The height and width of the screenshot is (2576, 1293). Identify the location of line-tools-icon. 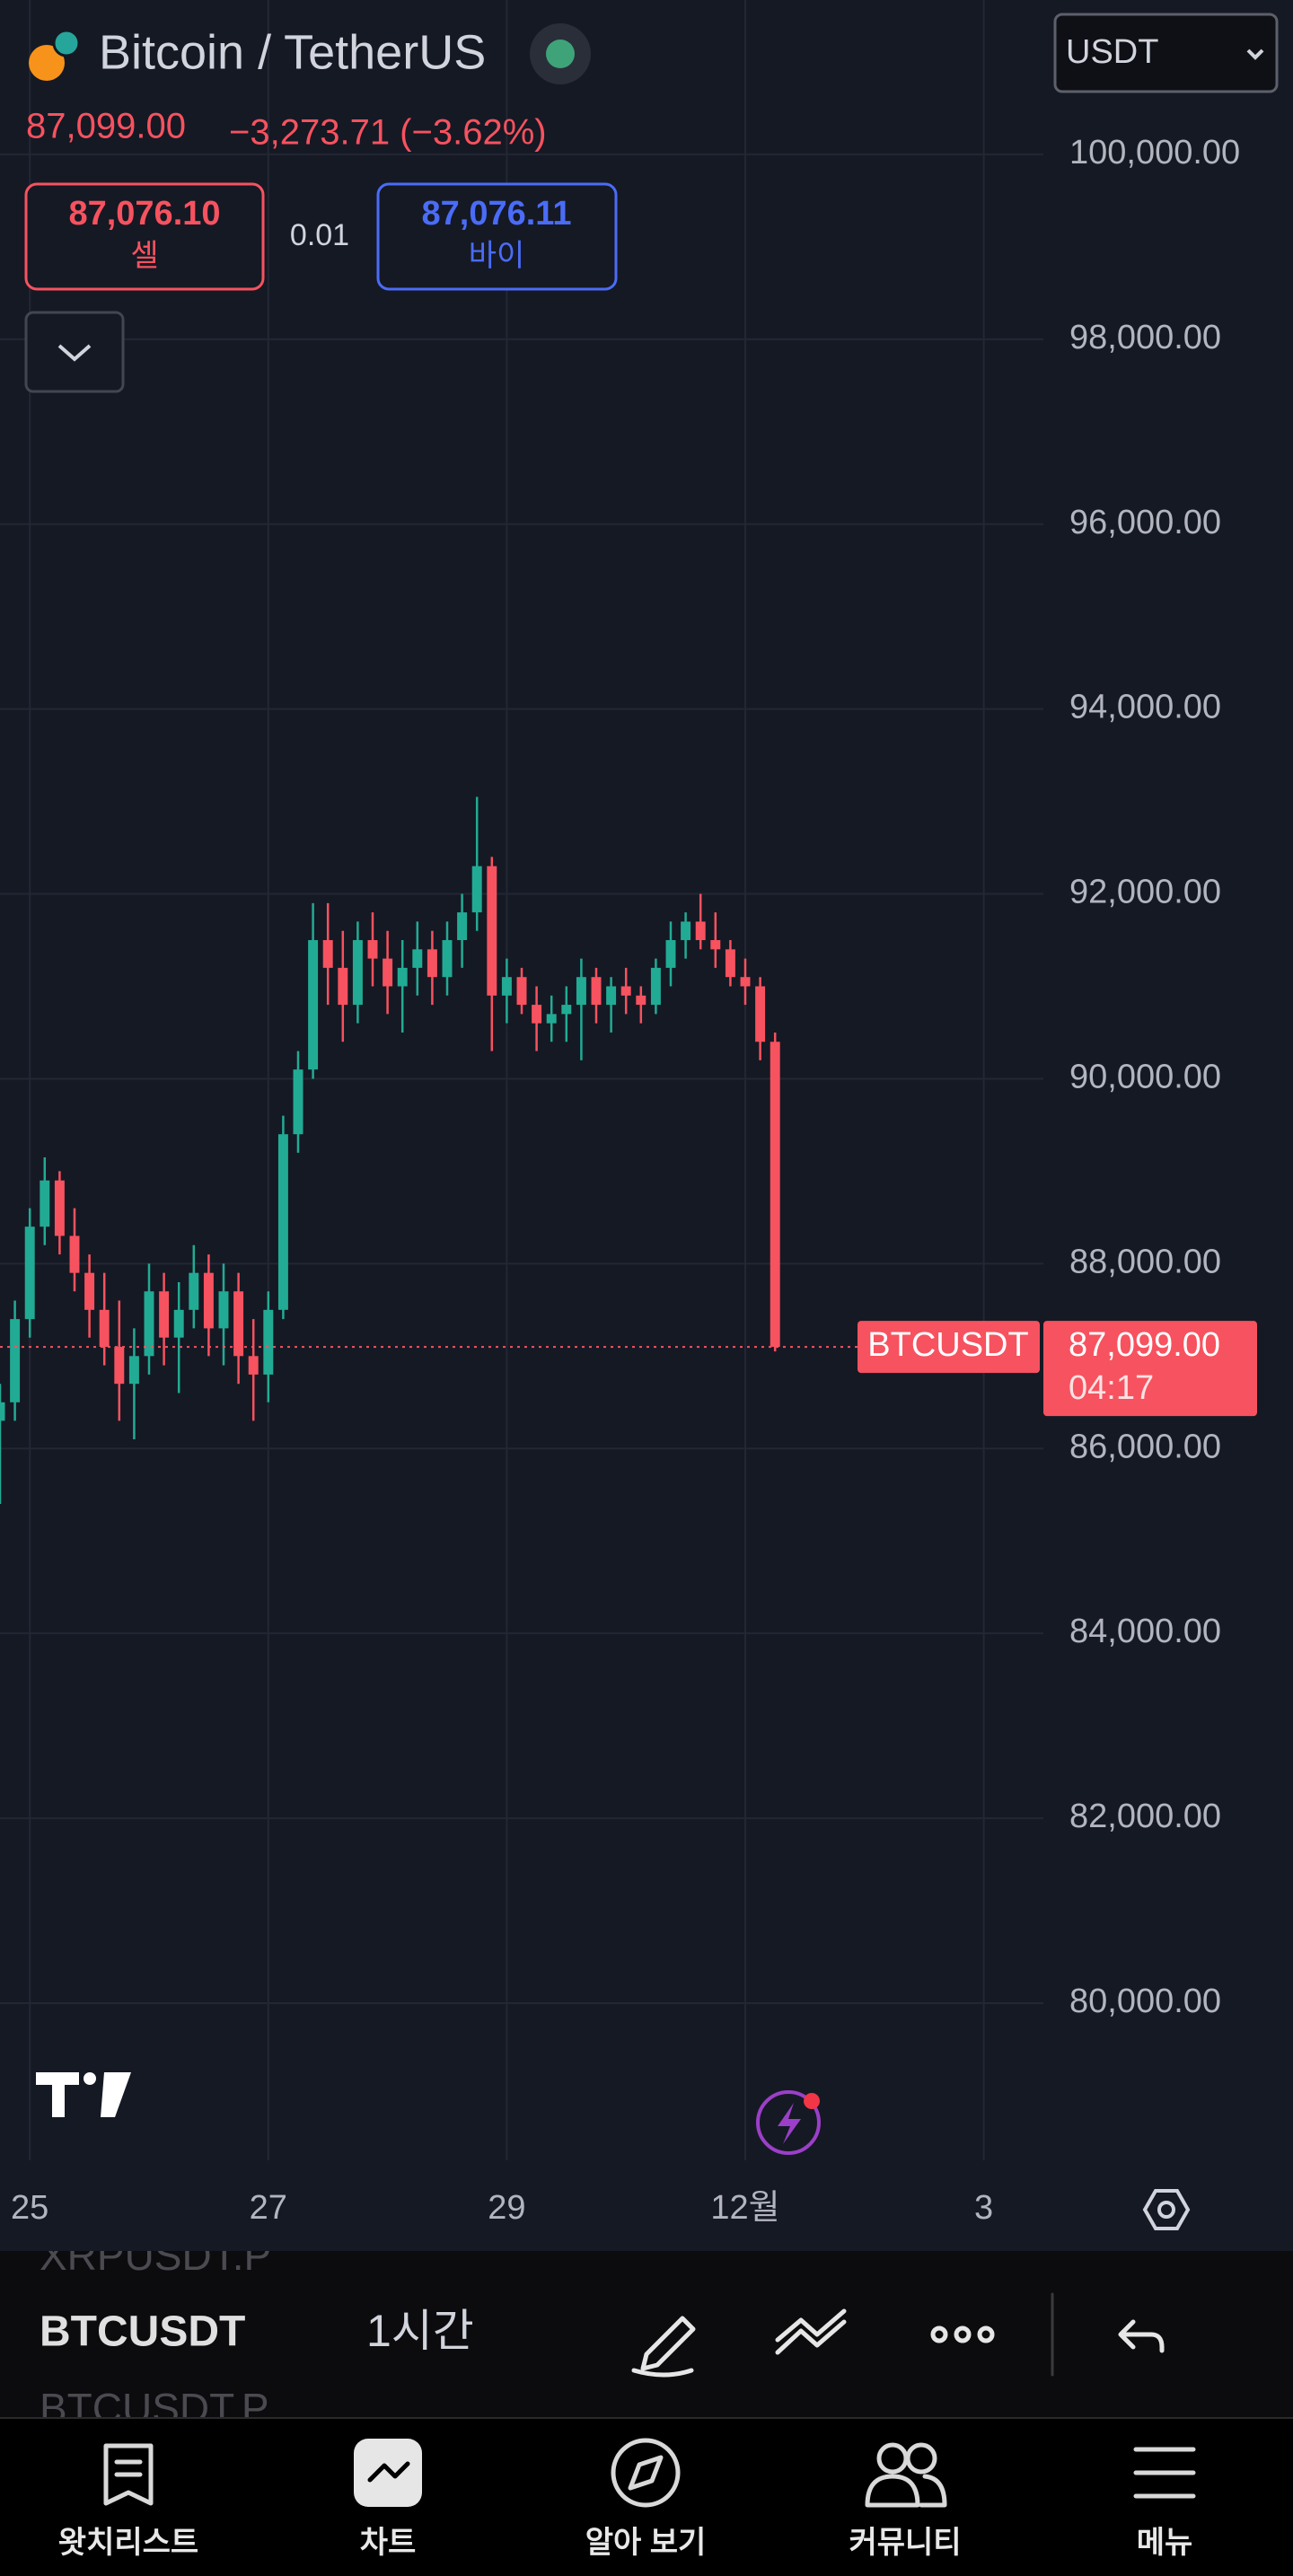
(811, 2331).